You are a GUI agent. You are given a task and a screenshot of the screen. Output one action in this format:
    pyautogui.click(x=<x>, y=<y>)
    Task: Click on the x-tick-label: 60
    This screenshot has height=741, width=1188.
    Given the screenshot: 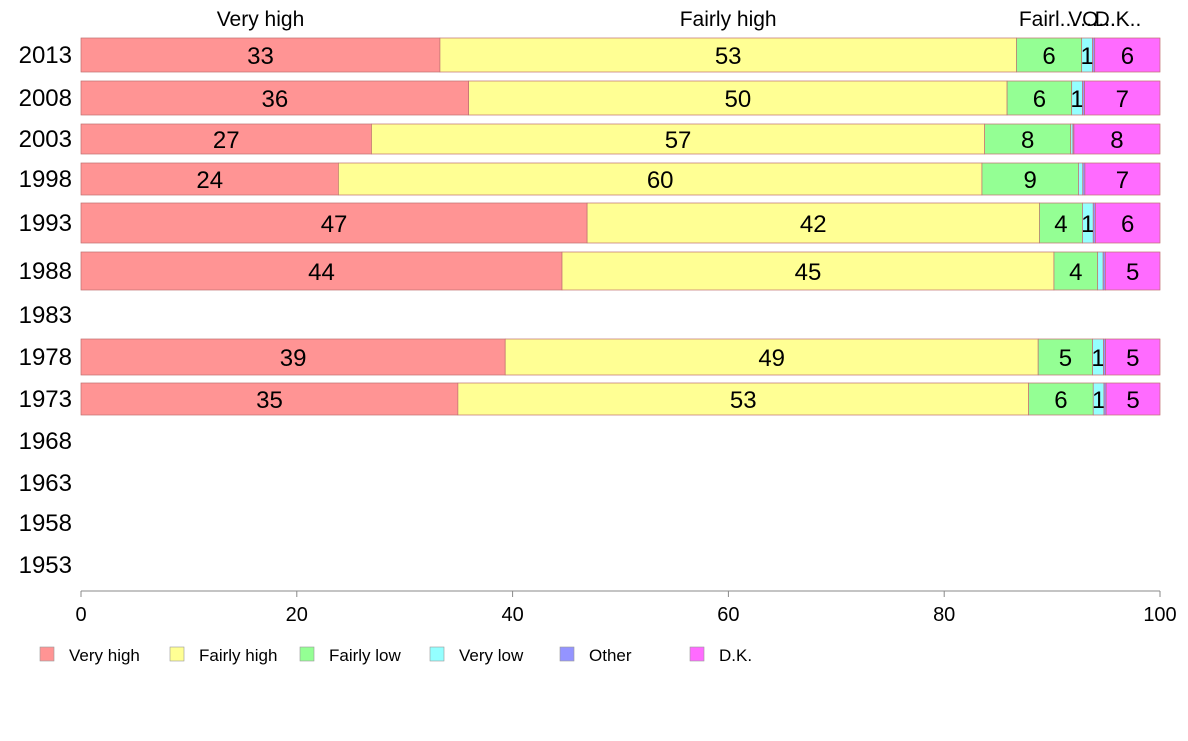 What is the action you would take?
    pyautogui.click(x=728, y=615)
    